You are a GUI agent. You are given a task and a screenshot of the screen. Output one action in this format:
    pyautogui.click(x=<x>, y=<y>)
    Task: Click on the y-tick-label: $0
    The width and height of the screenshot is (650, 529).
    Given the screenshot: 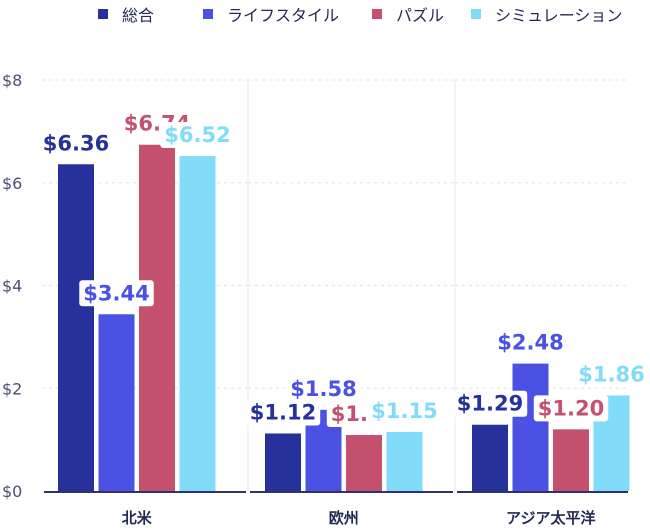 What is the action you would take?
    pyautogui.click(x=12, y=491)
    